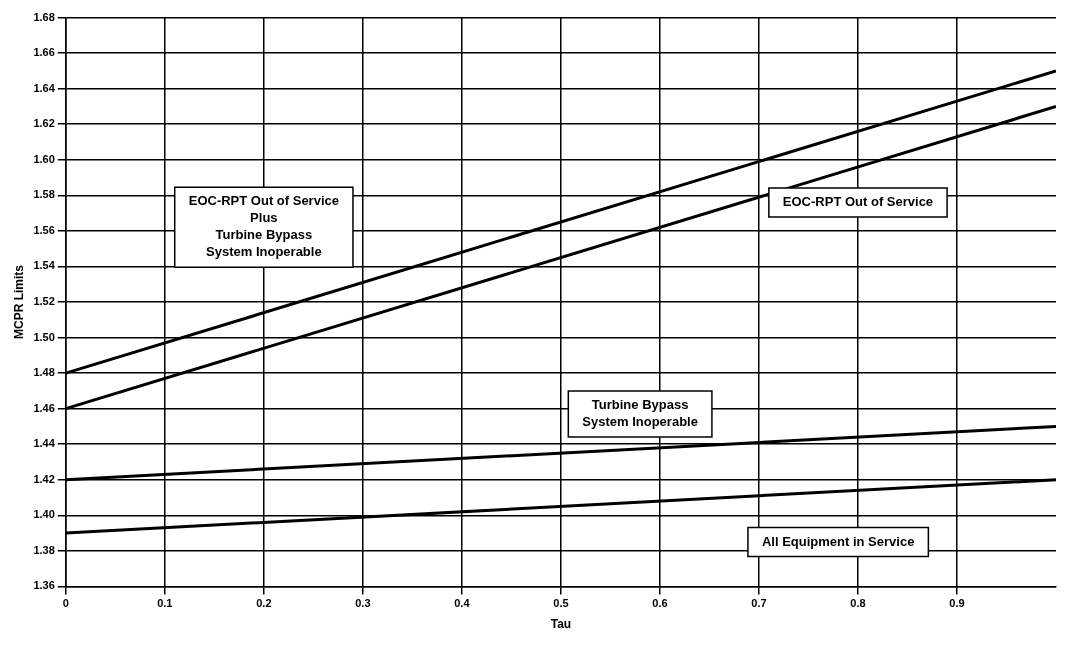 The height and width of the screenshot is (645, 1070). I want to click on y-tick-label: 1.62, so click(44, 123).